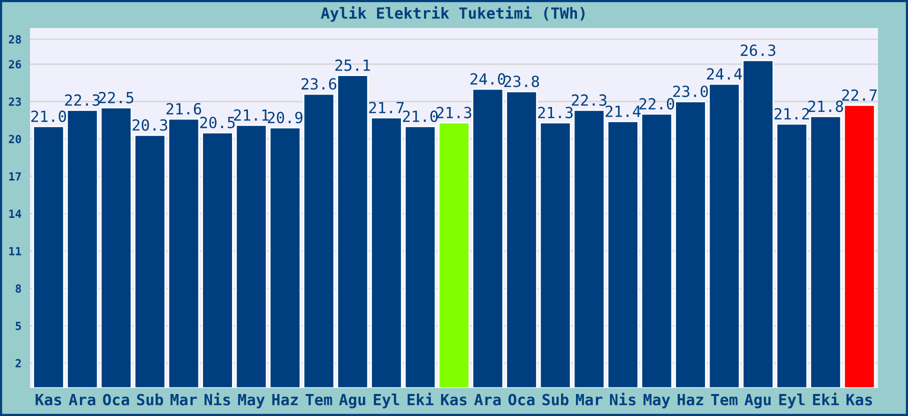  What do you see at coordinates (656, 104) in the screenshot?
I see `data-label: 22.0` at bounding box center [656, 104].